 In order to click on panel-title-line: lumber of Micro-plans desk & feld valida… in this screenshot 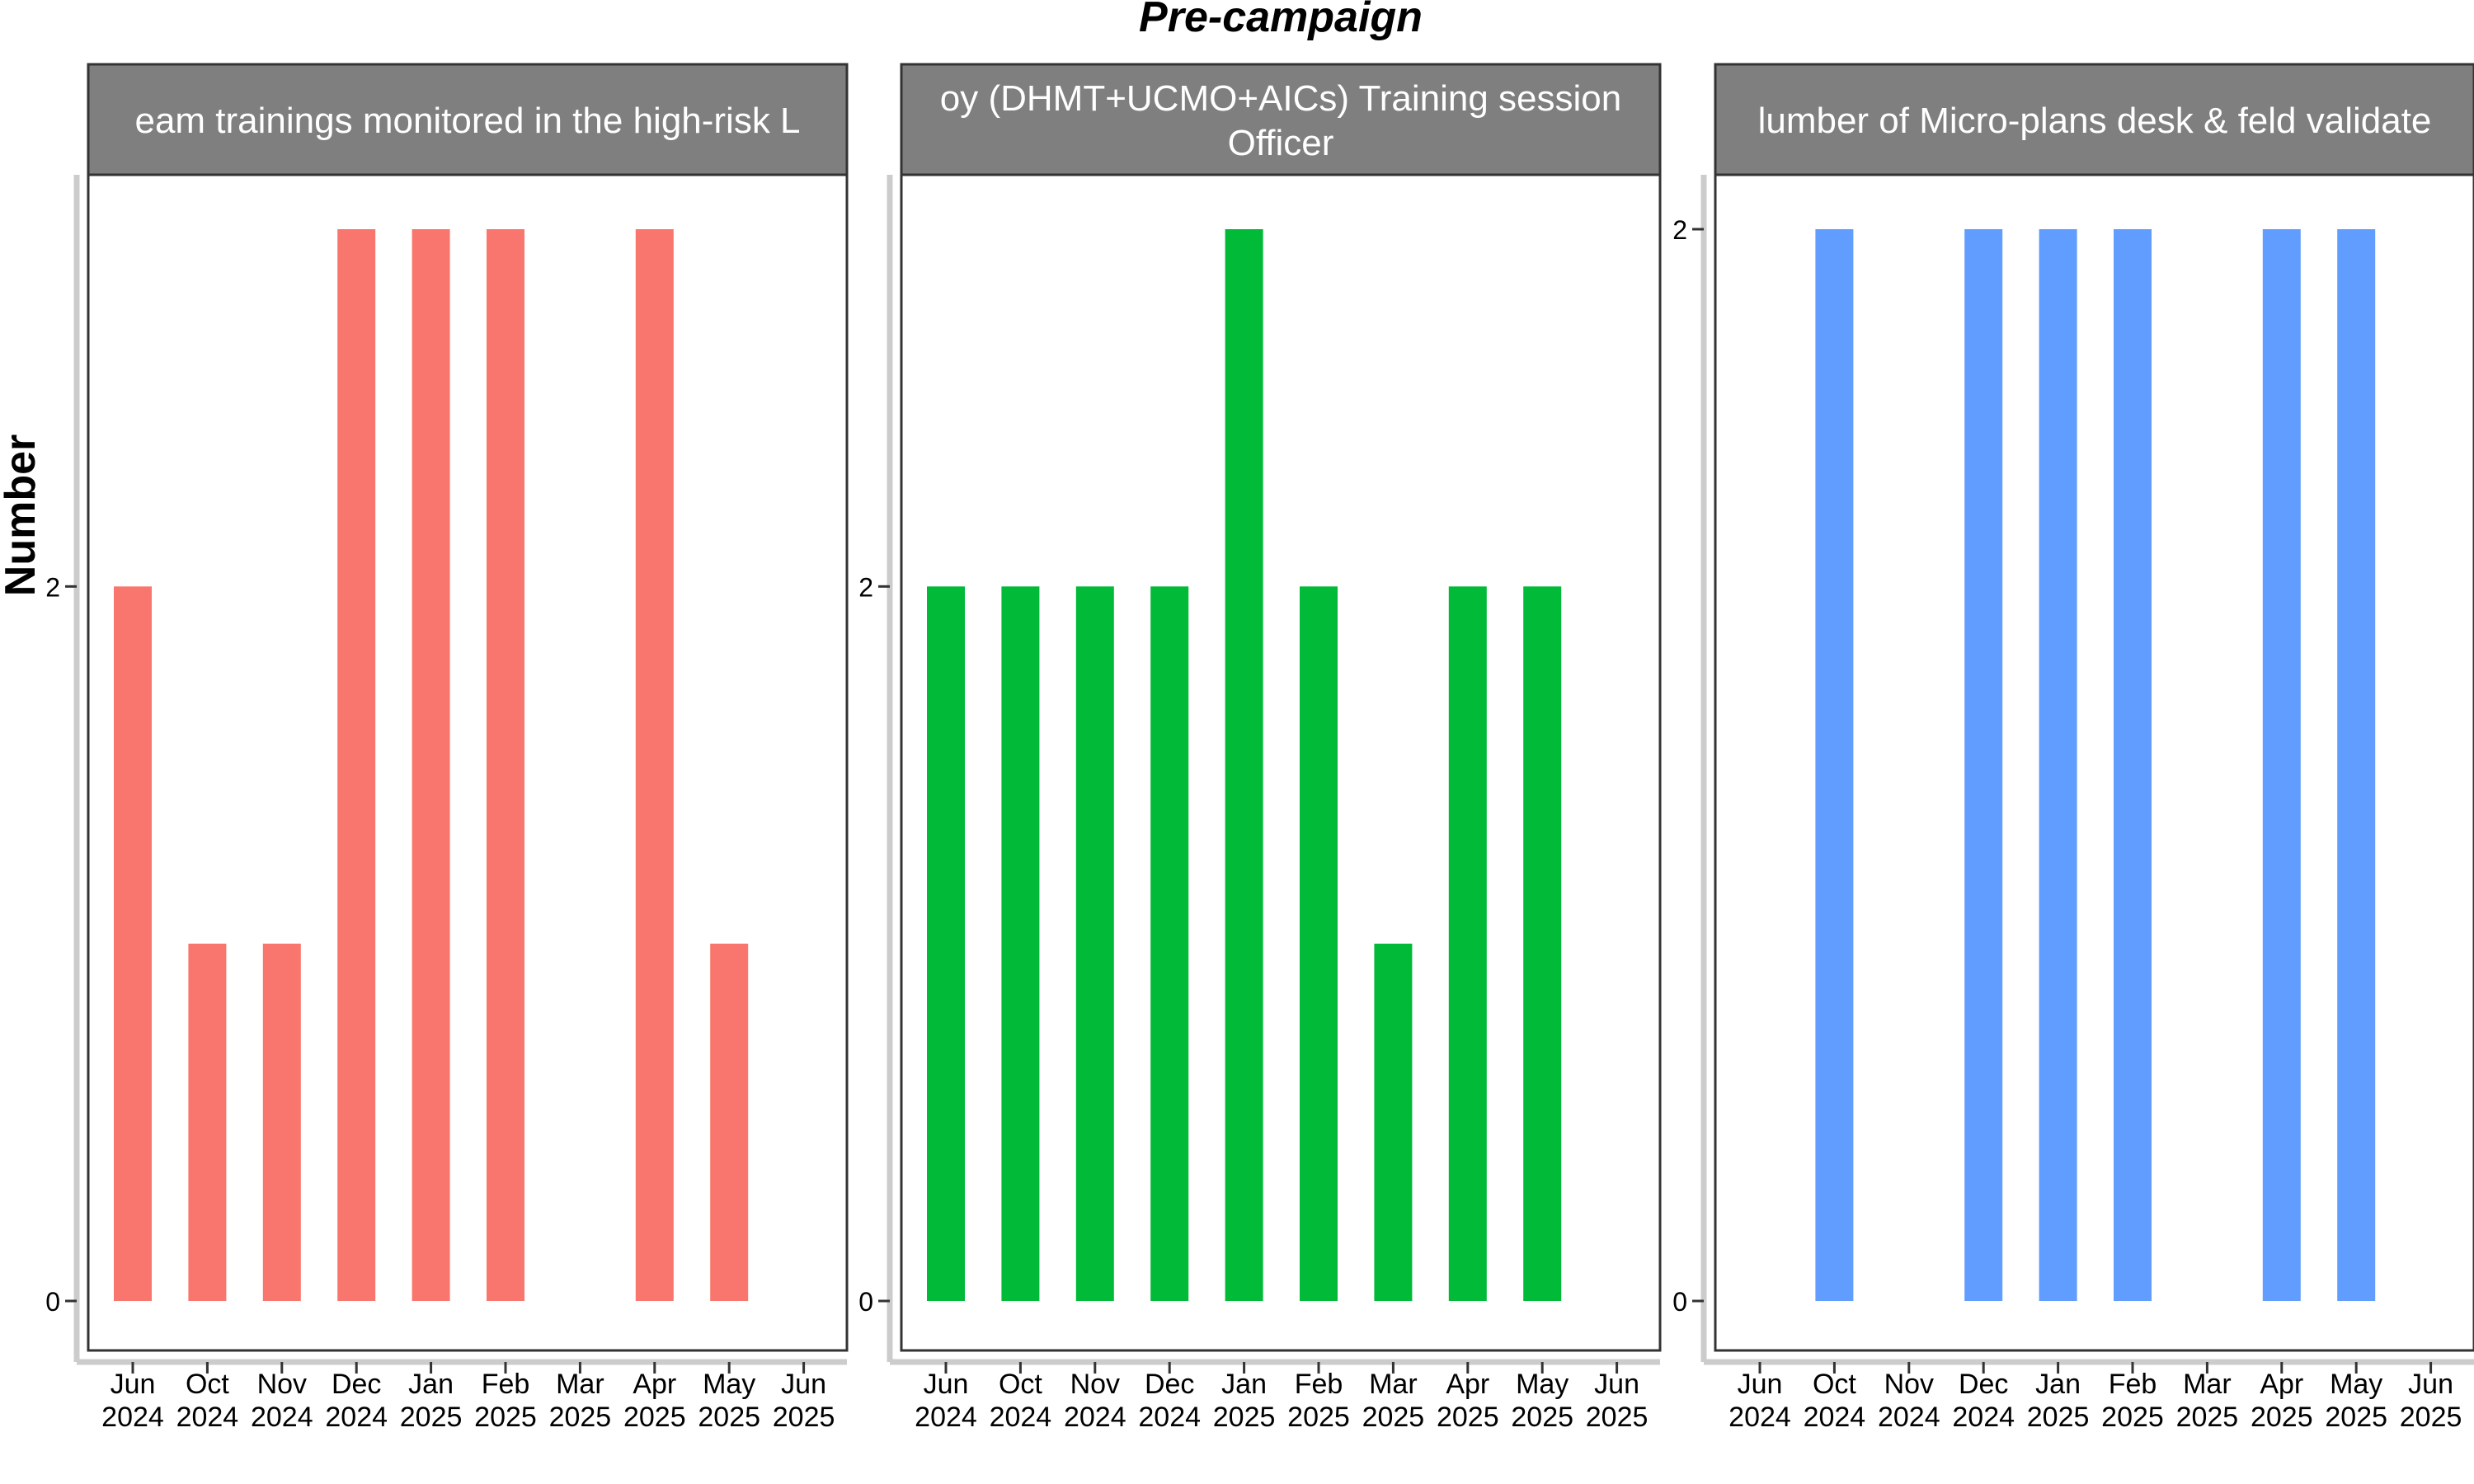, I will do `click(2095, 121)`.